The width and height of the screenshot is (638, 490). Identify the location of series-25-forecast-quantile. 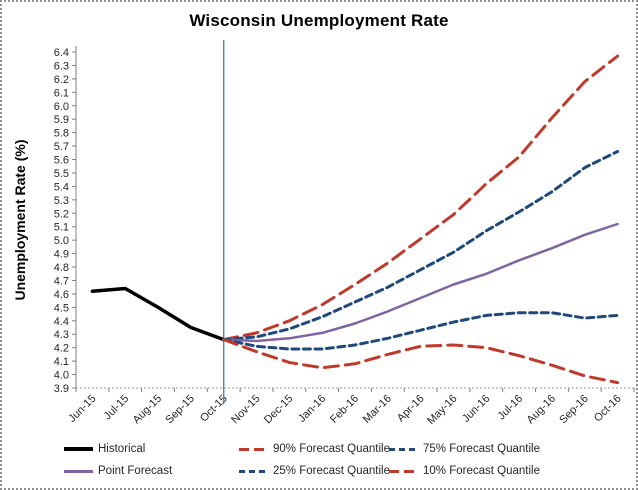
(421, 331).